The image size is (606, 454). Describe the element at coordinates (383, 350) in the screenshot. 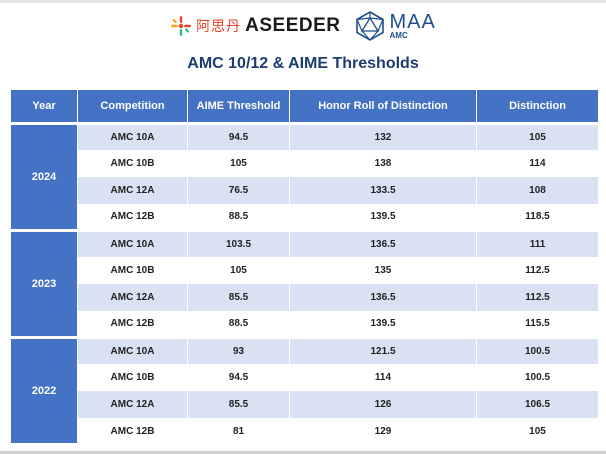

I see `honor-roll-cell: 121.5` at that location.